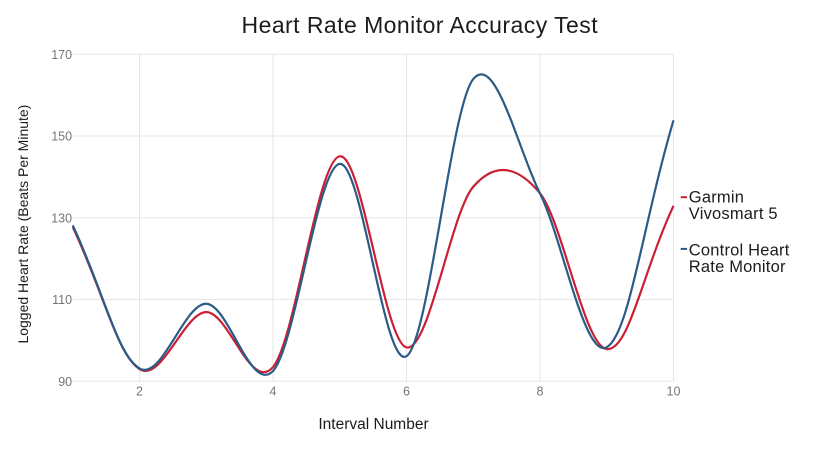  I want to click on svg-text: Vivosmart 5, so click(733, 214).